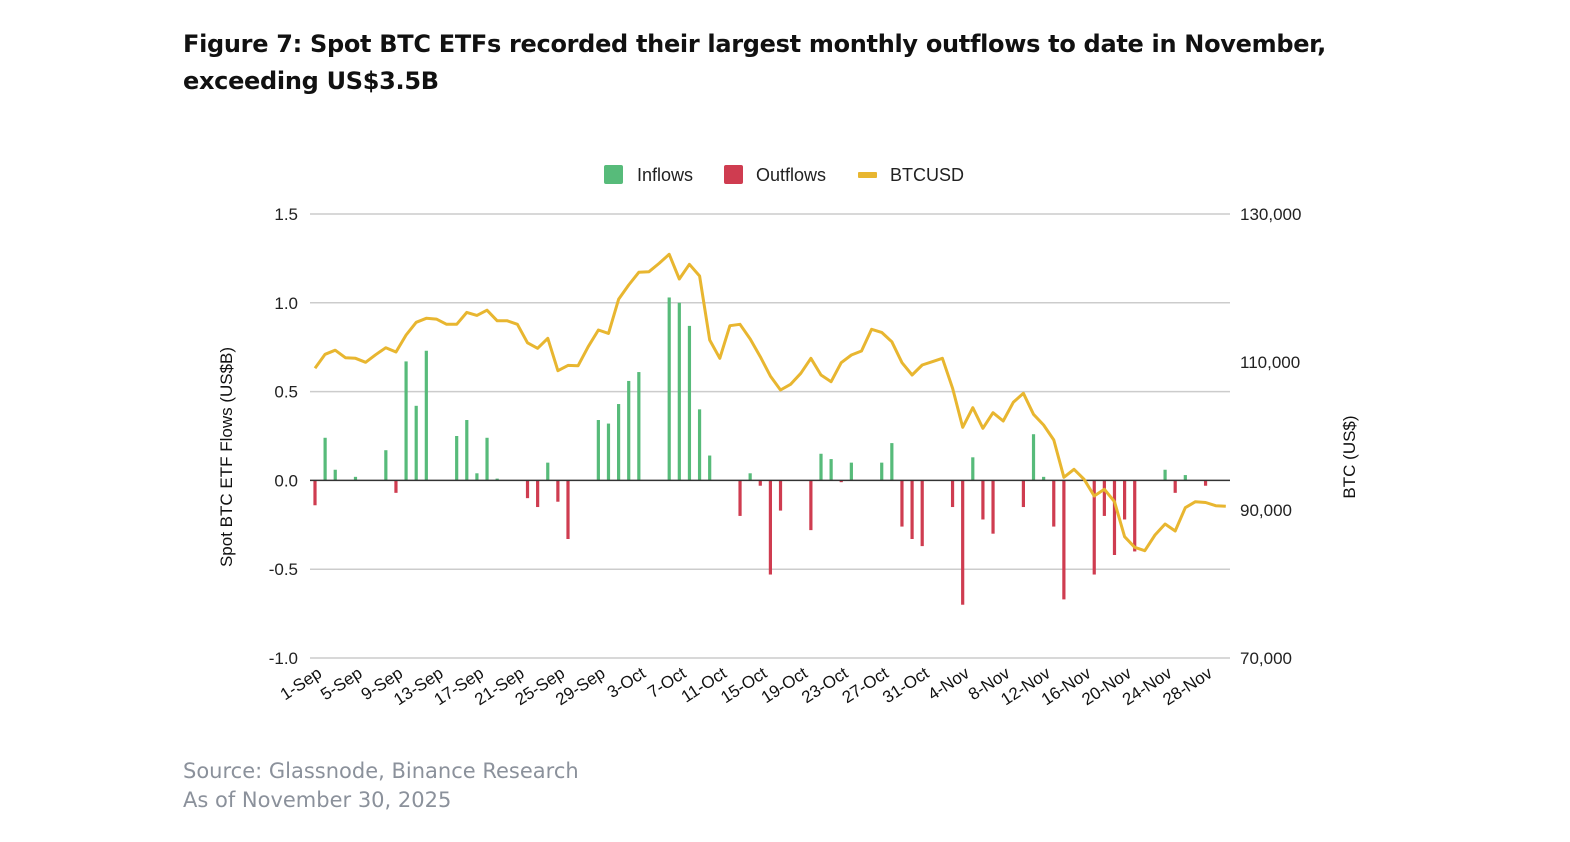 Image resolution: width=1570 pixels, height=842 pixels. I want to click on y-axis-title: Spot BTC ETF Flows (US$B), so click(226, 457).